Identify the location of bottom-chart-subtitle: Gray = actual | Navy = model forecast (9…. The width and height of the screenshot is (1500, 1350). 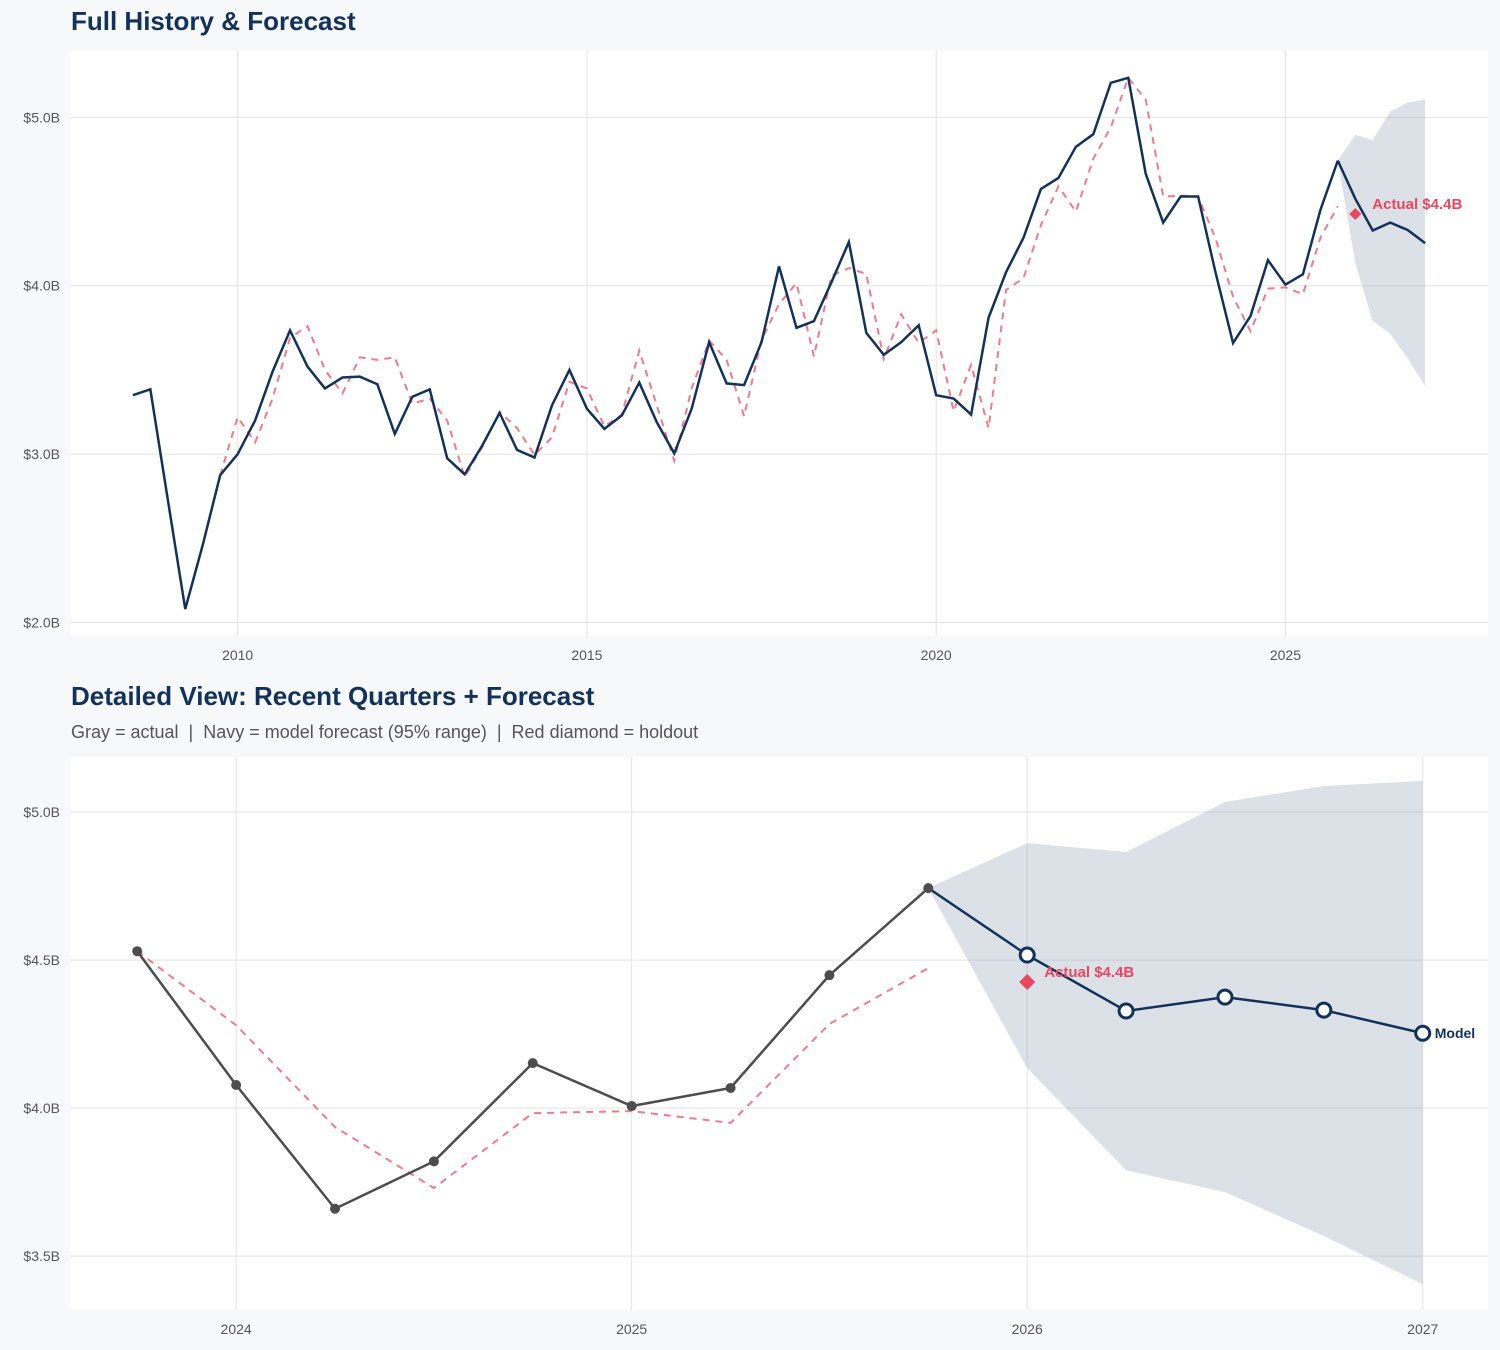
(385, 732).